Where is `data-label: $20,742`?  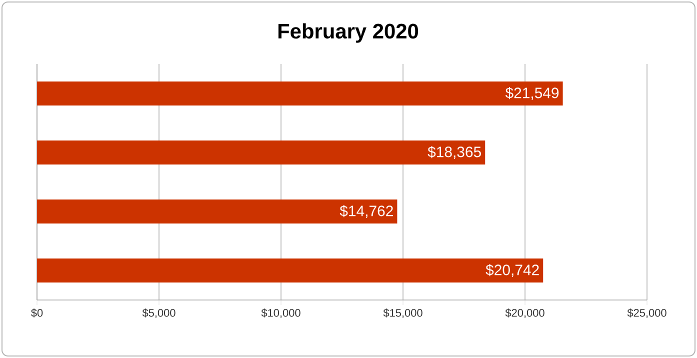 data-label: $20,742 is located at coordinates (512, 270).